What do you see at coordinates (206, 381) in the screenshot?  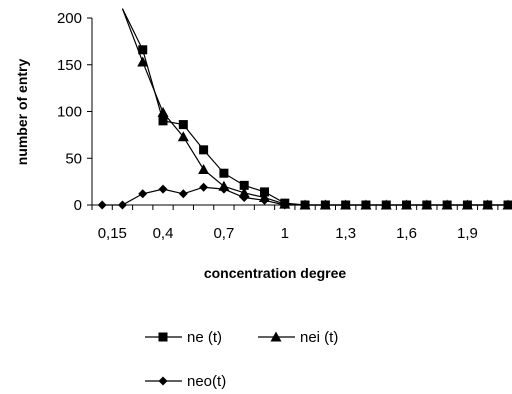 I see `legend-label: neo(t)` at bounding box center [206, 381].